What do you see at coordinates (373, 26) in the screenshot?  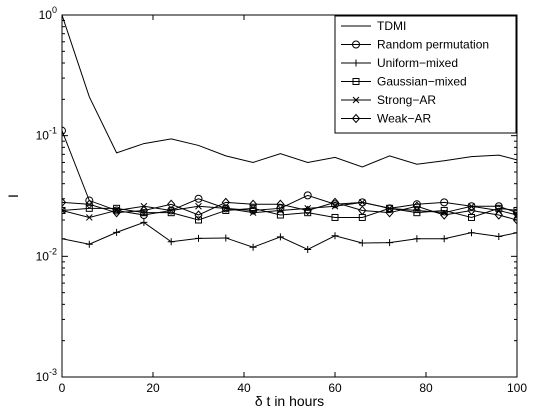 I see `legend-item: TDMI` at bounding box center [373, 26].